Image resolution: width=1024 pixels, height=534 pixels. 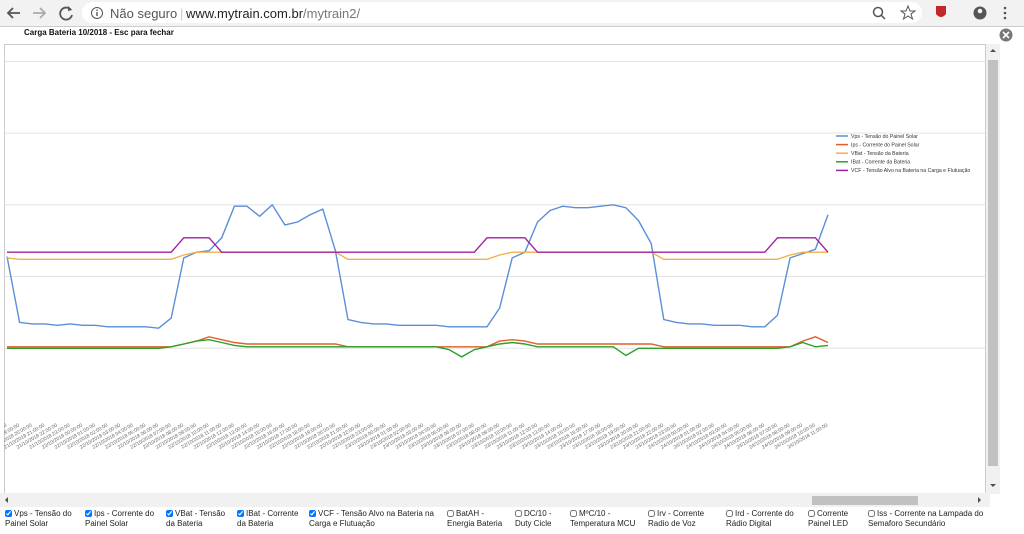 I want to click on h-scroll-thumb, so click(x=865, y=500).